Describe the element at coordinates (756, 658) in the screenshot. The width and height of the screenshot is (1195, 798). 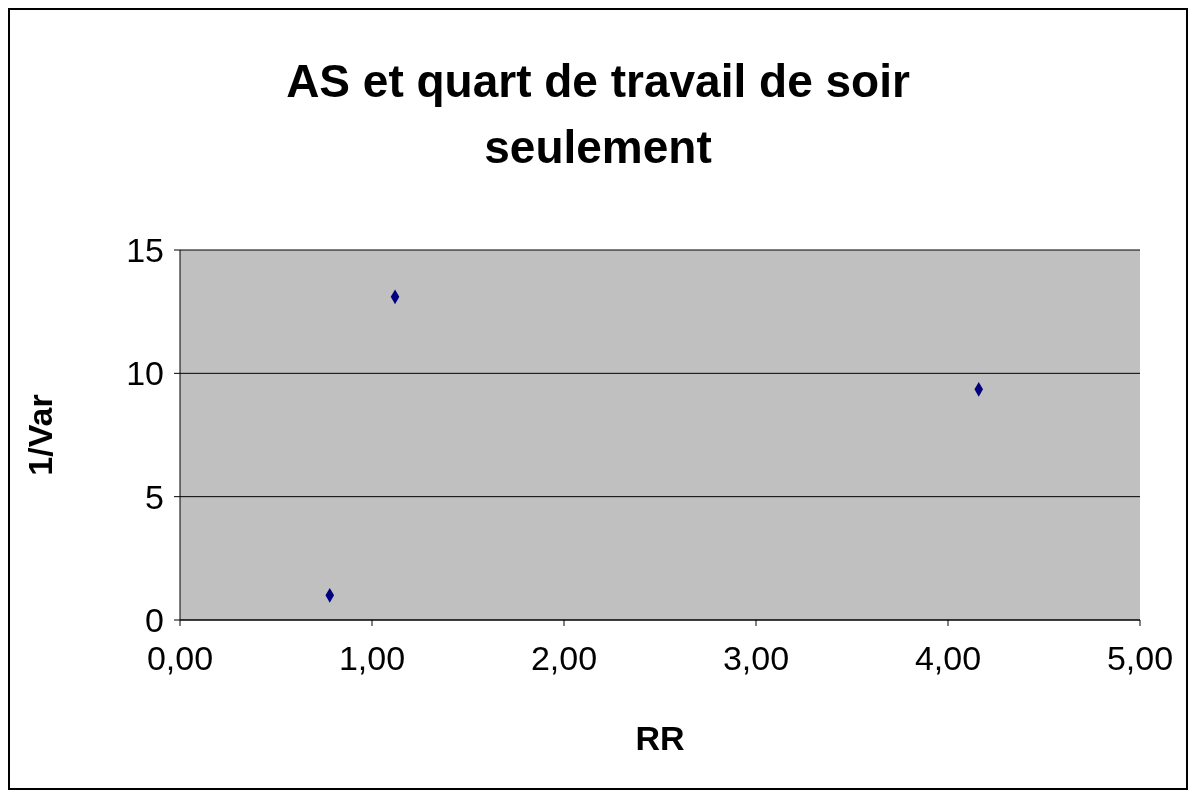
I see `x-tick-label: 3,00` at that location.